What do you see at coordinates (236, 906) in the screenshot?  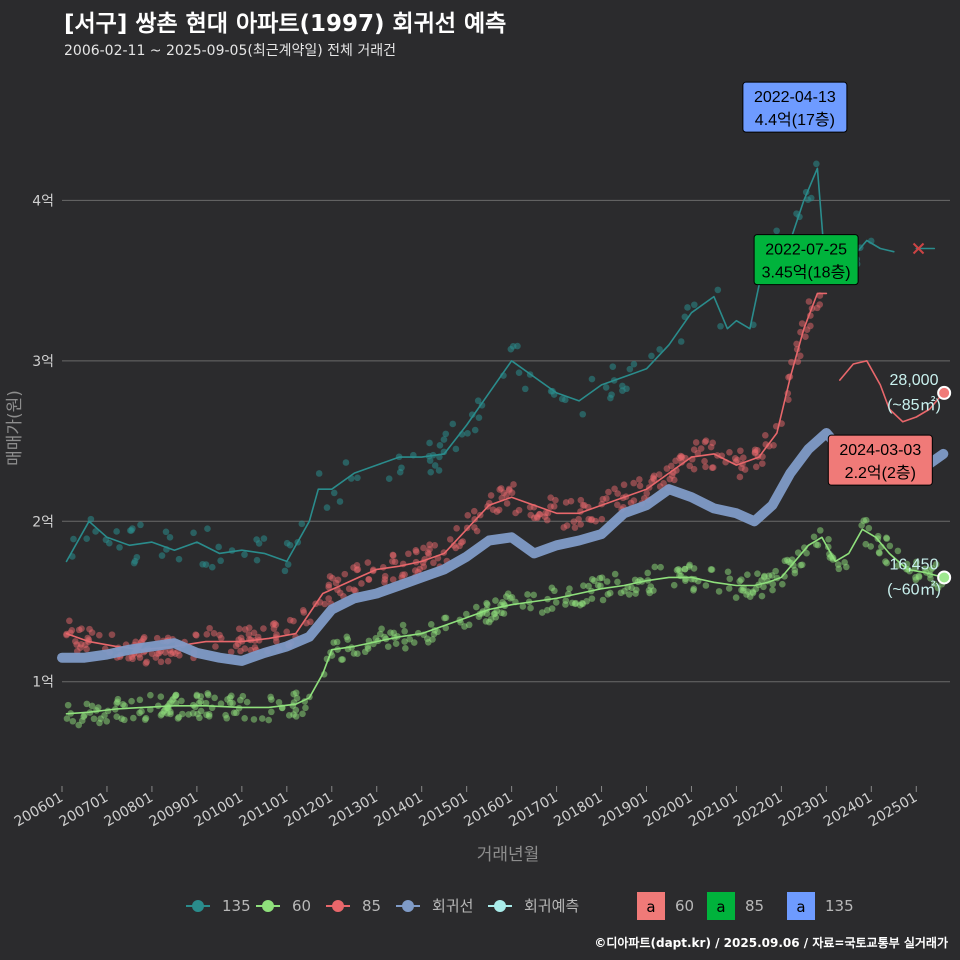 I see `legend-label: 135` at bounding box center [236, 906].